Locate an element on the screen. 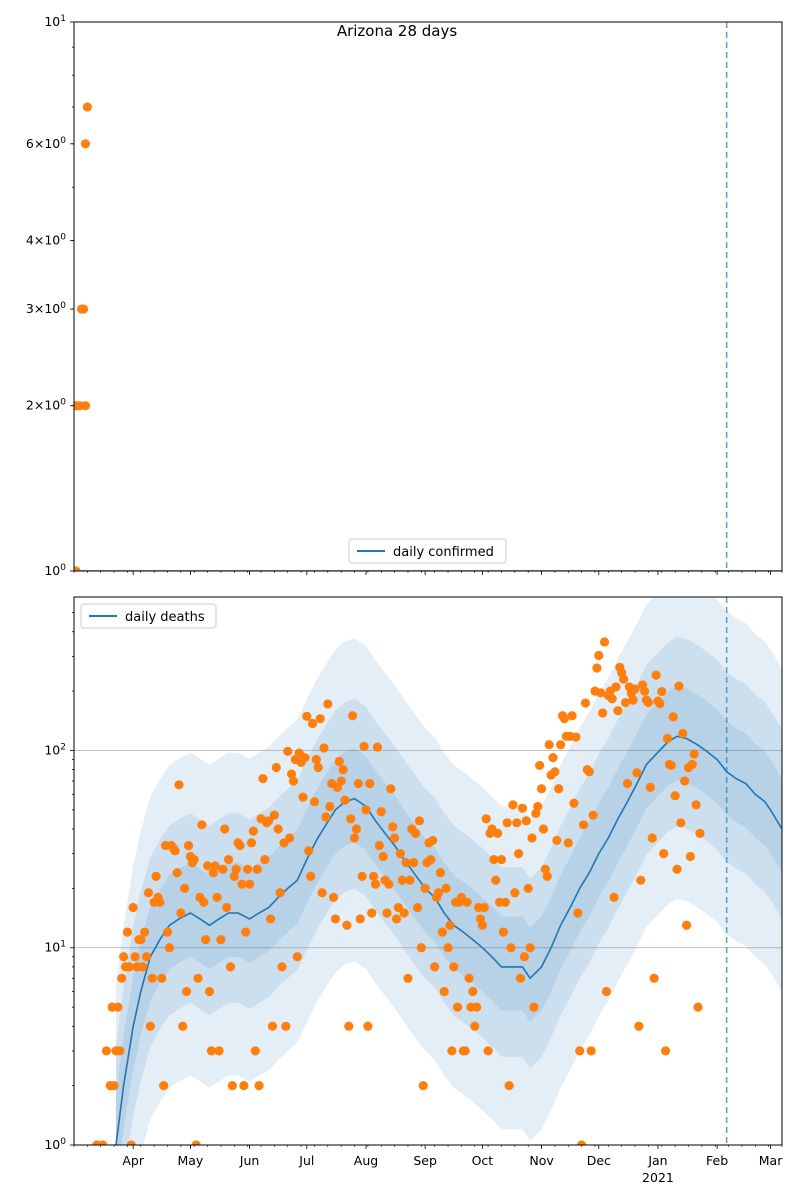  y-tick-label: 3×100 is located at coordinates (46, 308).